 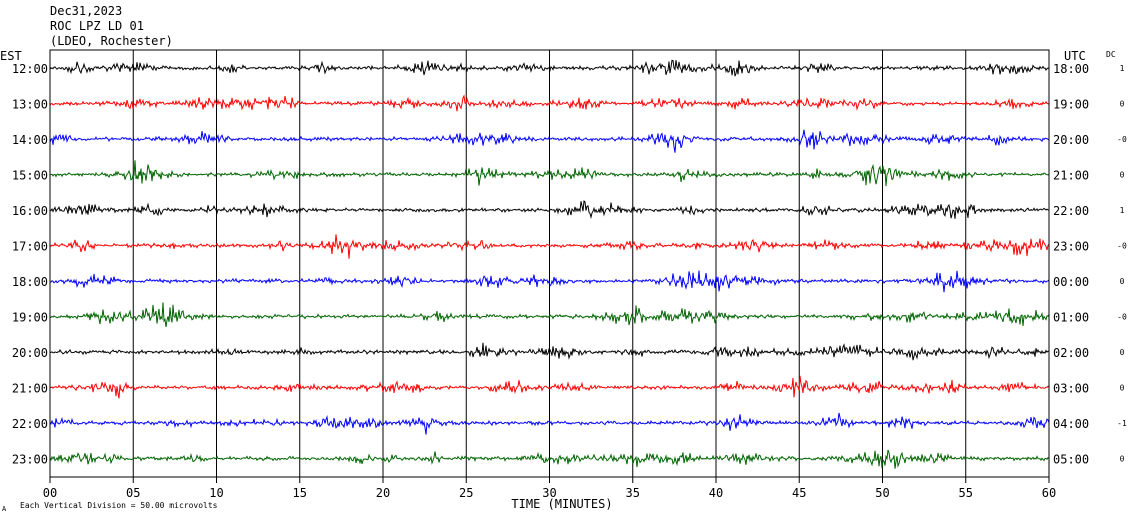 I want to click on x-tick-label: 50, so click(x=882, y=493).